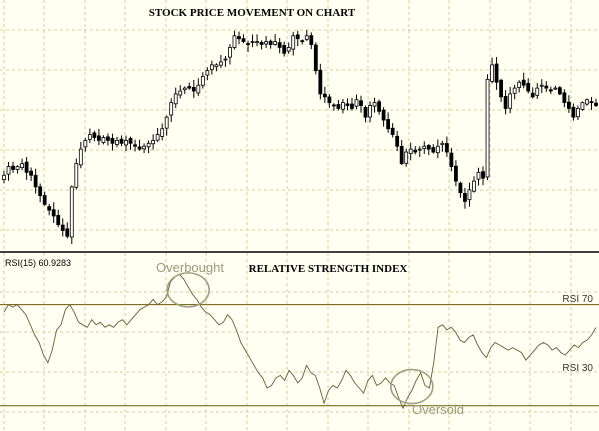  What do you see at coordinates (577, 299) in the screenshot?
I see `rsi-70-label: RSI 70` at bounding box center [577, 299].